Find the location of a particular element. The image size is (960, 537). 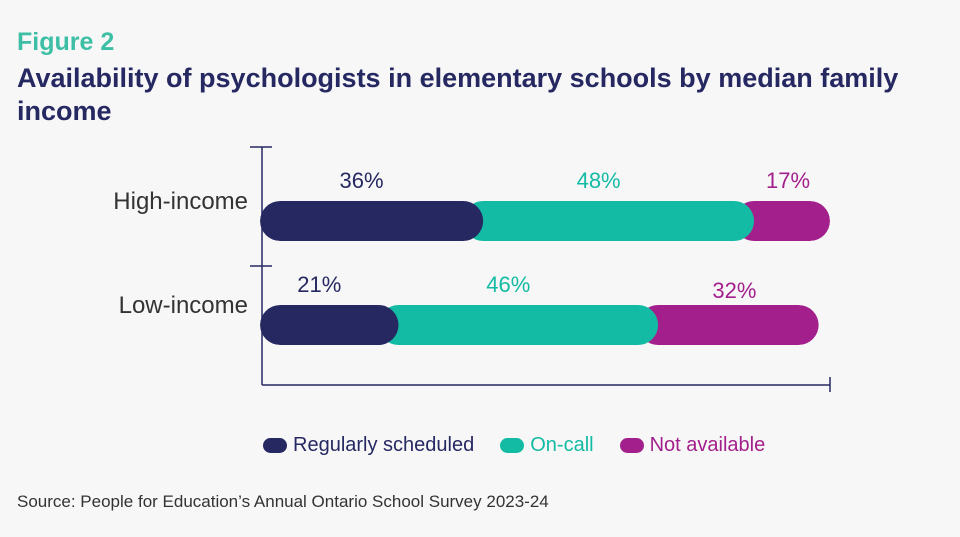

bar-group-low-income is located at coordinates (539, 325).